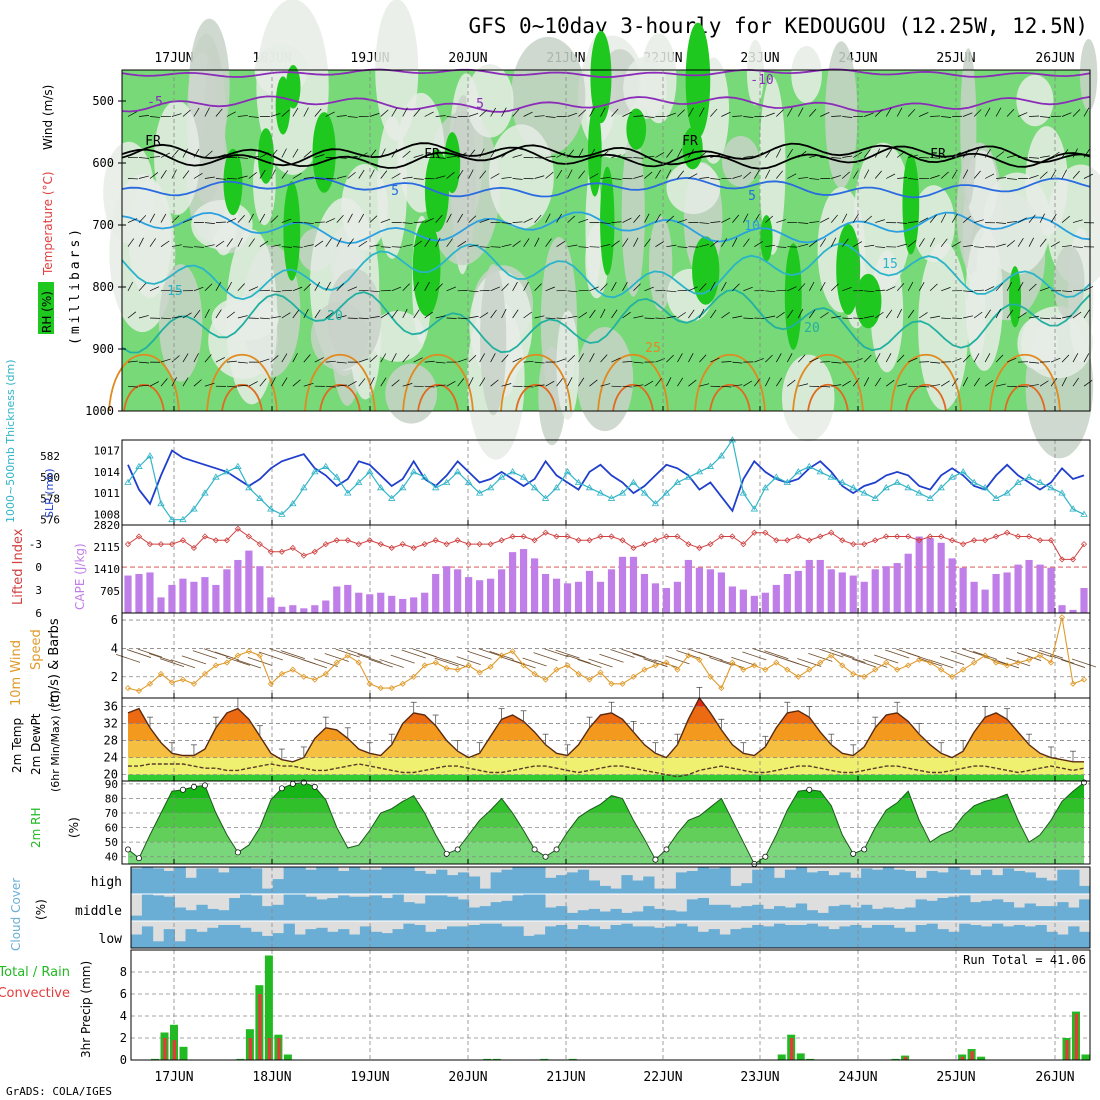  I want to click on contour-label: 5, so click(480, 104).